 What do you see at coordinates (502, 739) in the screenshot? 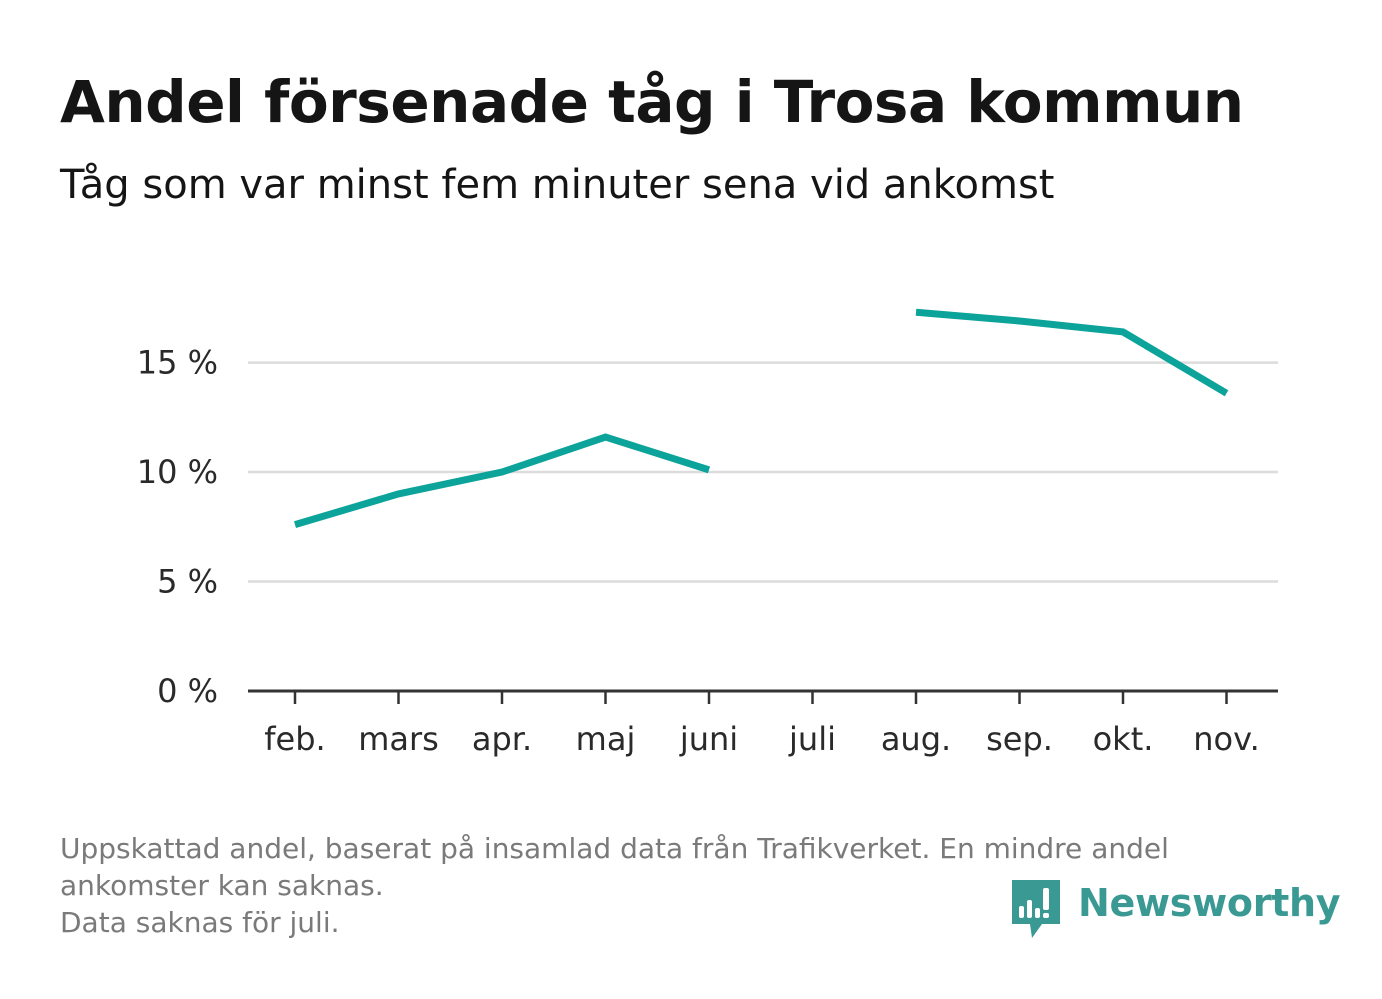
I see `x-tick-label: apr.` at bounding box center [502, 739].